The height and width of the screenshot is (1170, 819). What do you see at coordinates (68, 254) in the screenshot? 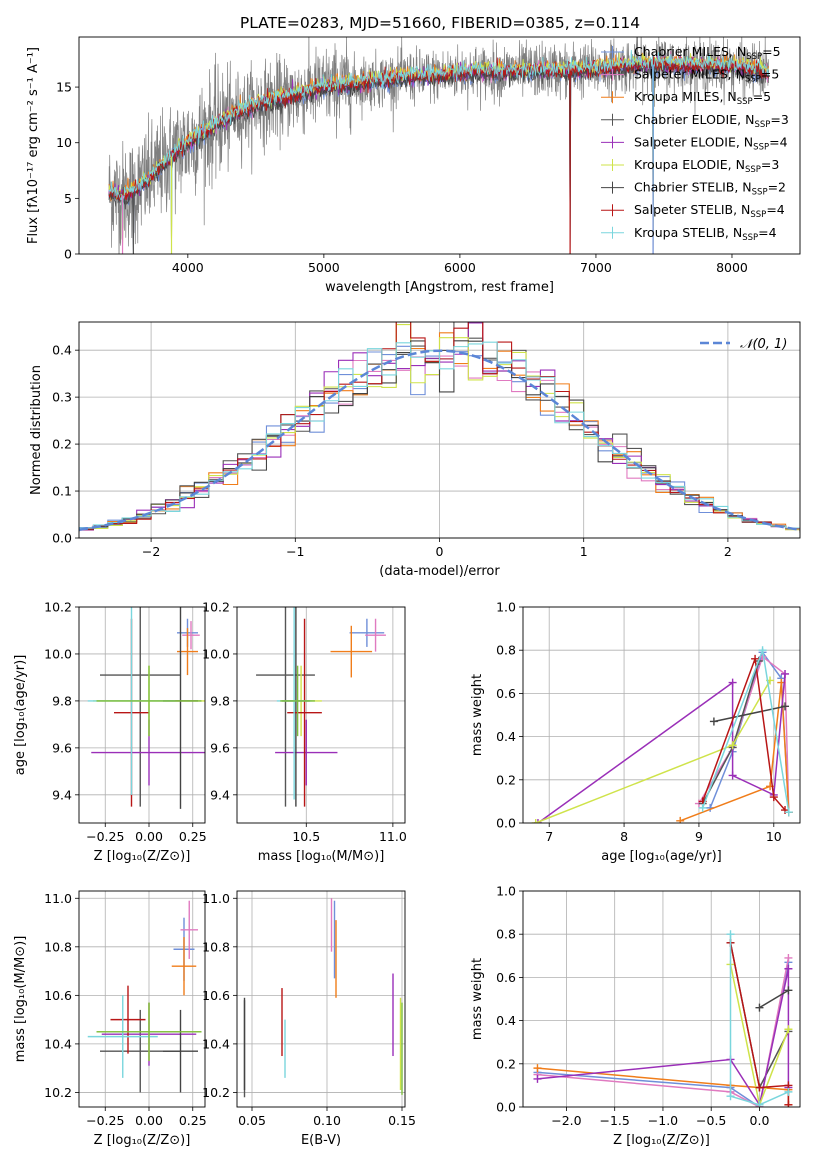
I see `y-tick-label: 0` at bounding box center [68, 254].